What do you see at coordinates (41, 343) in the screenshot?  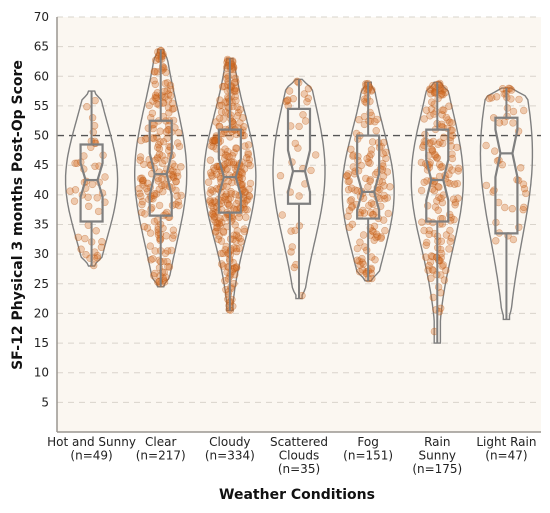 I see `y-tick-label: 15` at bounding box center [41, 343].